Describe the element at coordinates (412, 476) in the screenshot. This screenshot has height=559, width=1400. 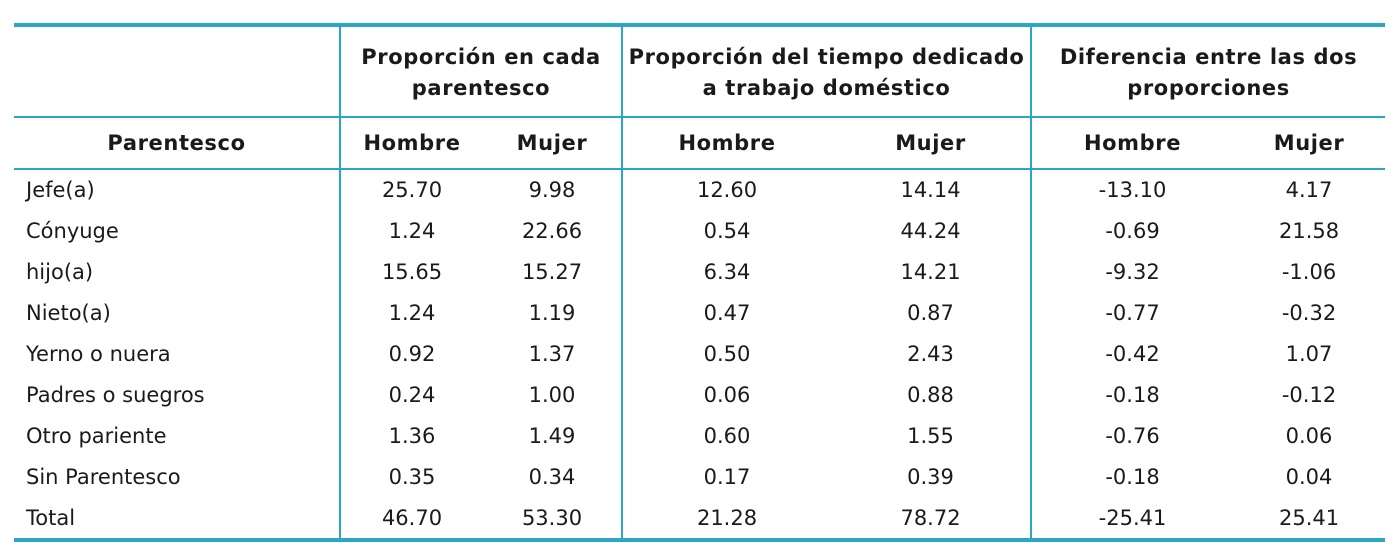
I see `table-cell: 0.35` at that location.